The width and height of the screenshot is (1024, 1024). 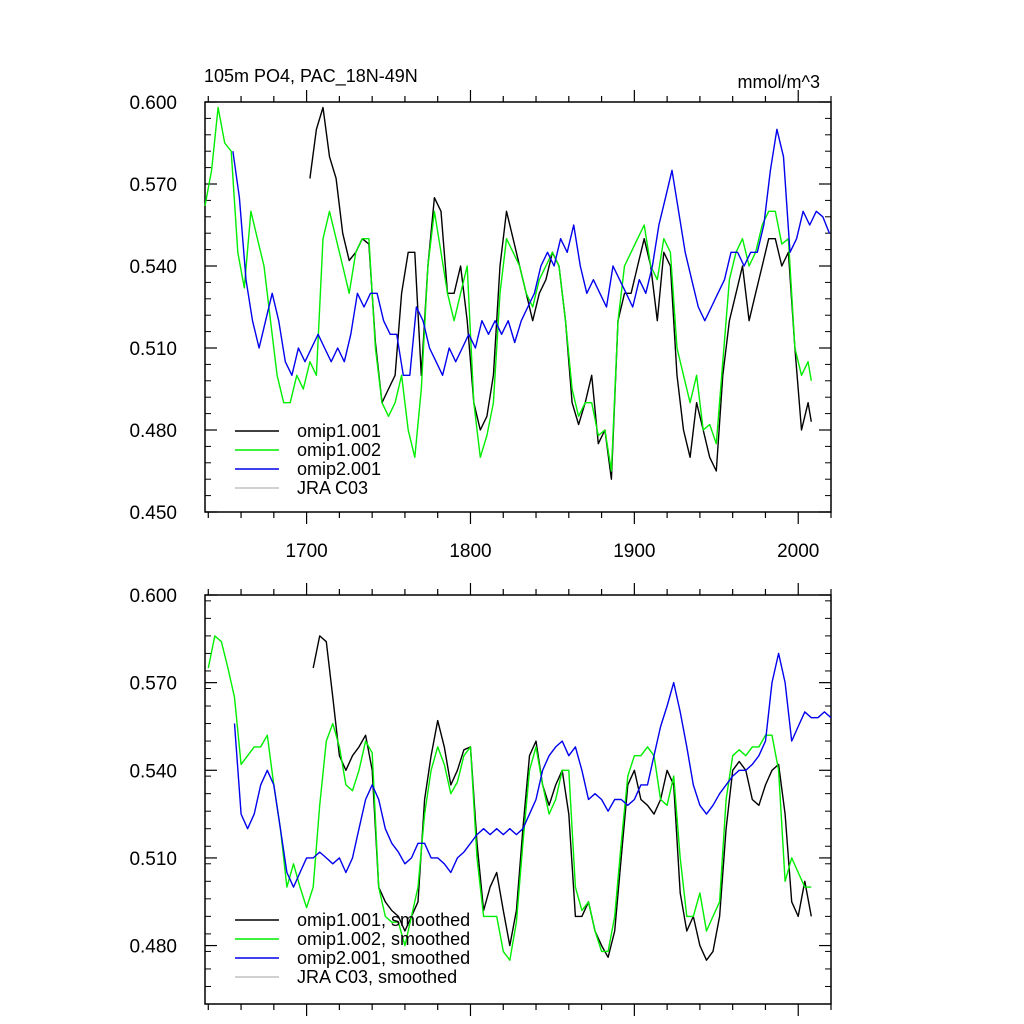 I want to click on legend-label-jra-c03-smoothed: JRA C03, smoothed, so click(x=377, y=977).